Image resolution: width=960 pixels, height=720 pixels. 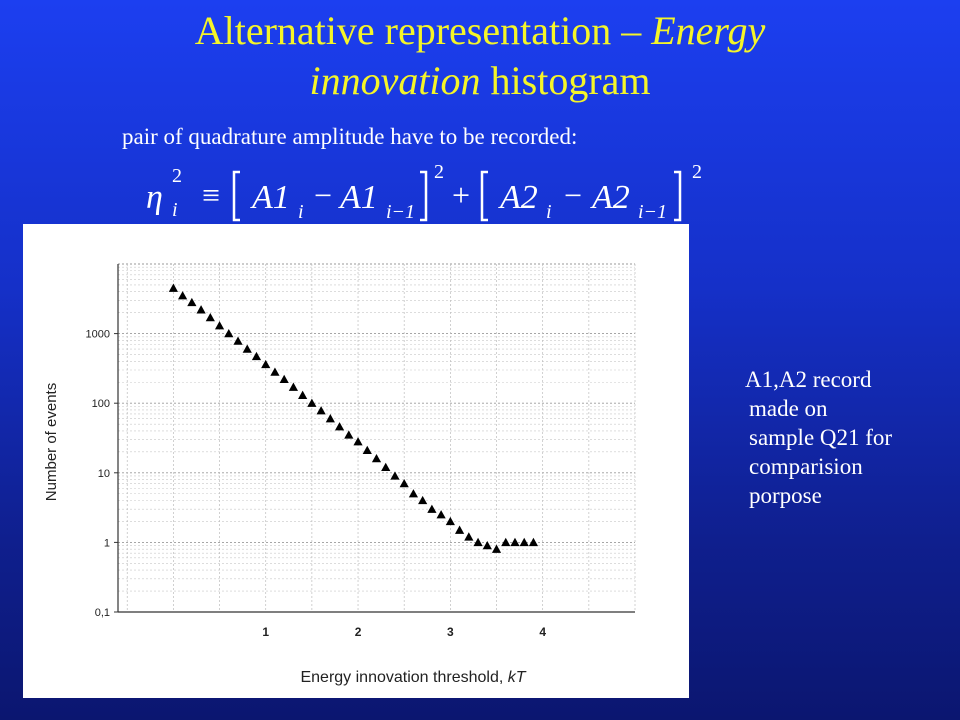 What do you see at coordinates (107, 543) in the screenshot?
I see `y-tick-label: 1` at bounding box center [107, 543].